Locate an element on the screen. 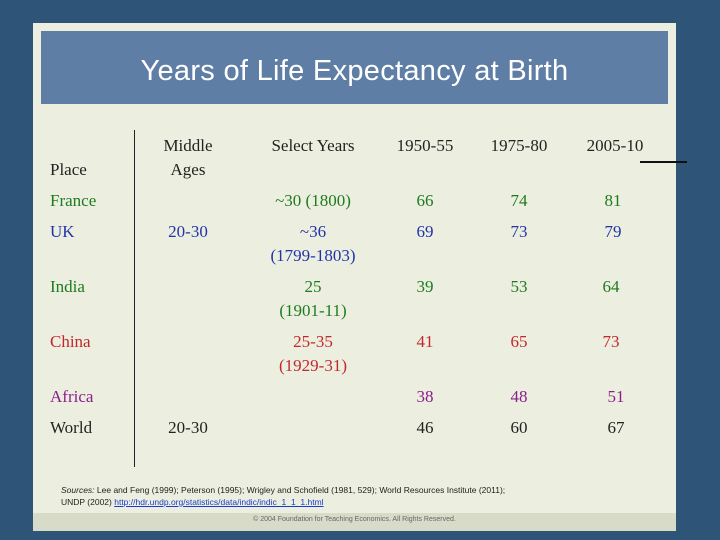 The height and width of the screenshot is (540, 720). header-middle-ages-line2: Ages is located at coordinates (188, 169).